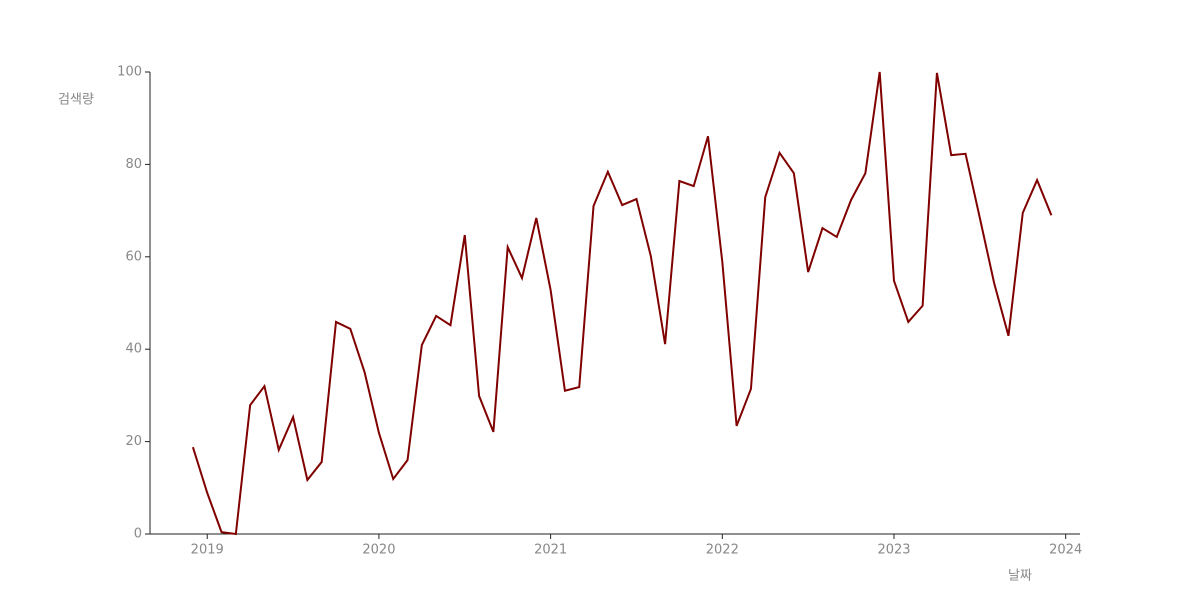  I want to click on y-tick-label: 60, so click(133, 256).